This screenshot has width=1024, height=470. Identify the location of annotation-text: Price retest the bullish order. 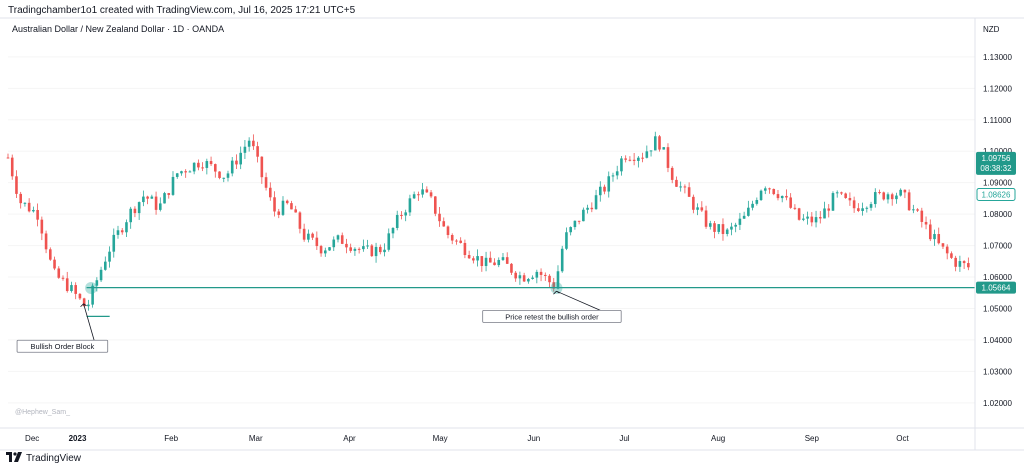
(552, 316).